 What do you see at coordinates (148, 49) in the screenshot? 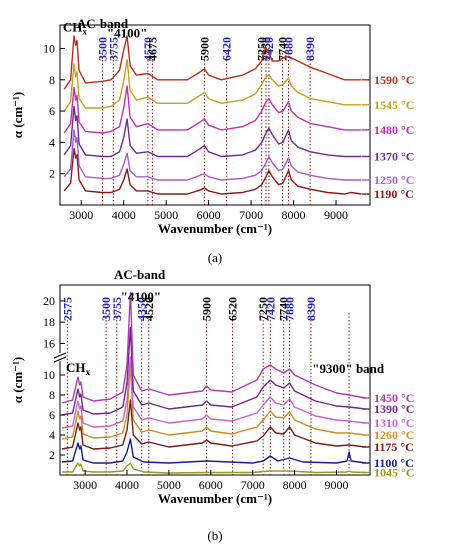
I see `marker-label-4570: 4570` at bounding box center [148, 49].